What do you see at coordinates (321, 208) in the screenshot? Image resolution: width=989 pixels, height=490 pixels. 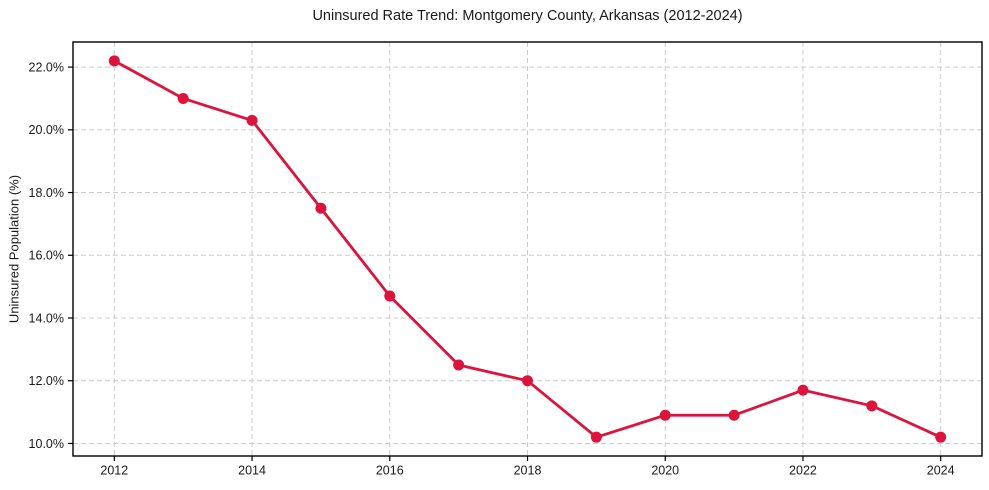 I see `data-point-2015` at bounding box center [321, 208].